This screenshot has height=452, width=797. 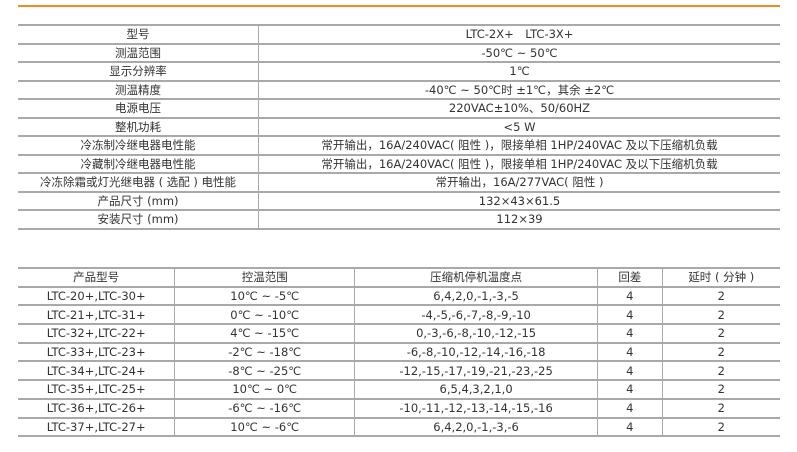 I want to click on column-header: 控温范围, so click(x=265, y=277).